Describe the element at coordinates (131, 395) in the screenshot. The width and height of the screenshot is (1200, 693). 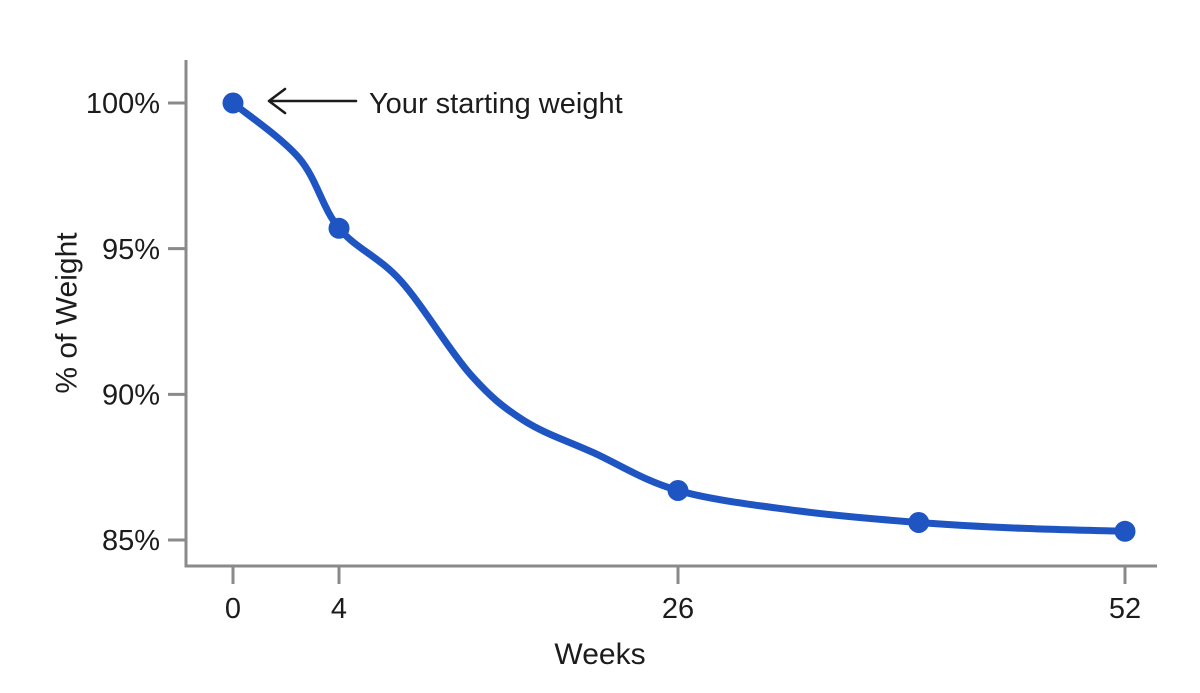
I see `y-tick-label: 90%` at that location.